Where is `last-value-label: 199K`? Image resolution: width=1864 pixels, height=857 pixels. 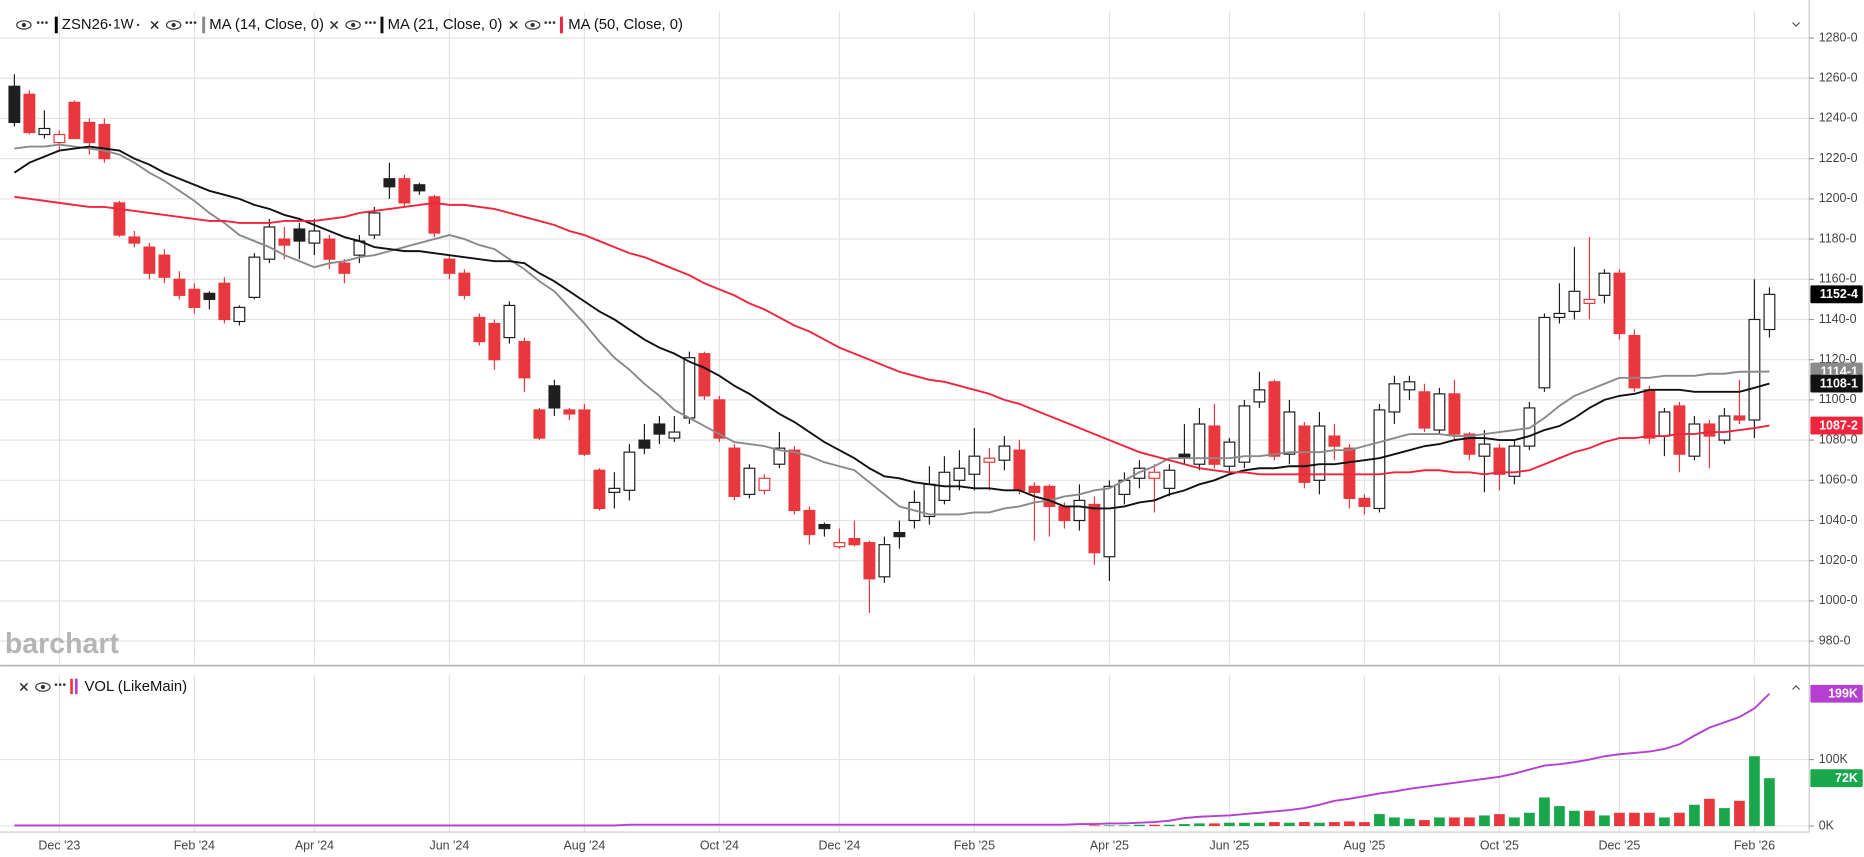
last-value-label: 199K is located at coordinates (1843, 694).